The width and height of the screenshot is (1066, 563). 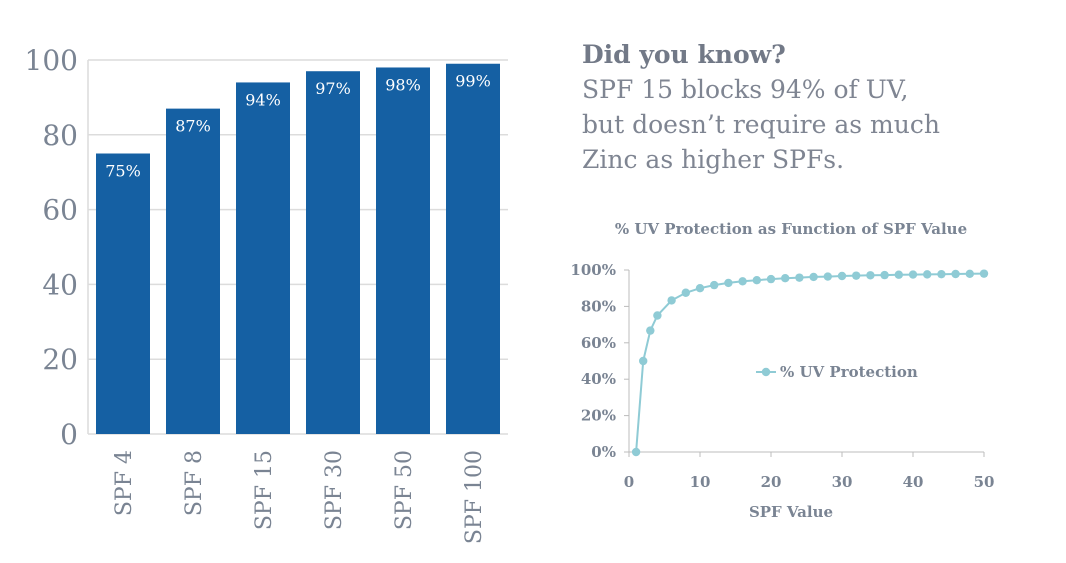 What do you see at coordinates (842, 482) in the screenshot?
I see `x-tick-label: 30` at bounding box center [842, 482].